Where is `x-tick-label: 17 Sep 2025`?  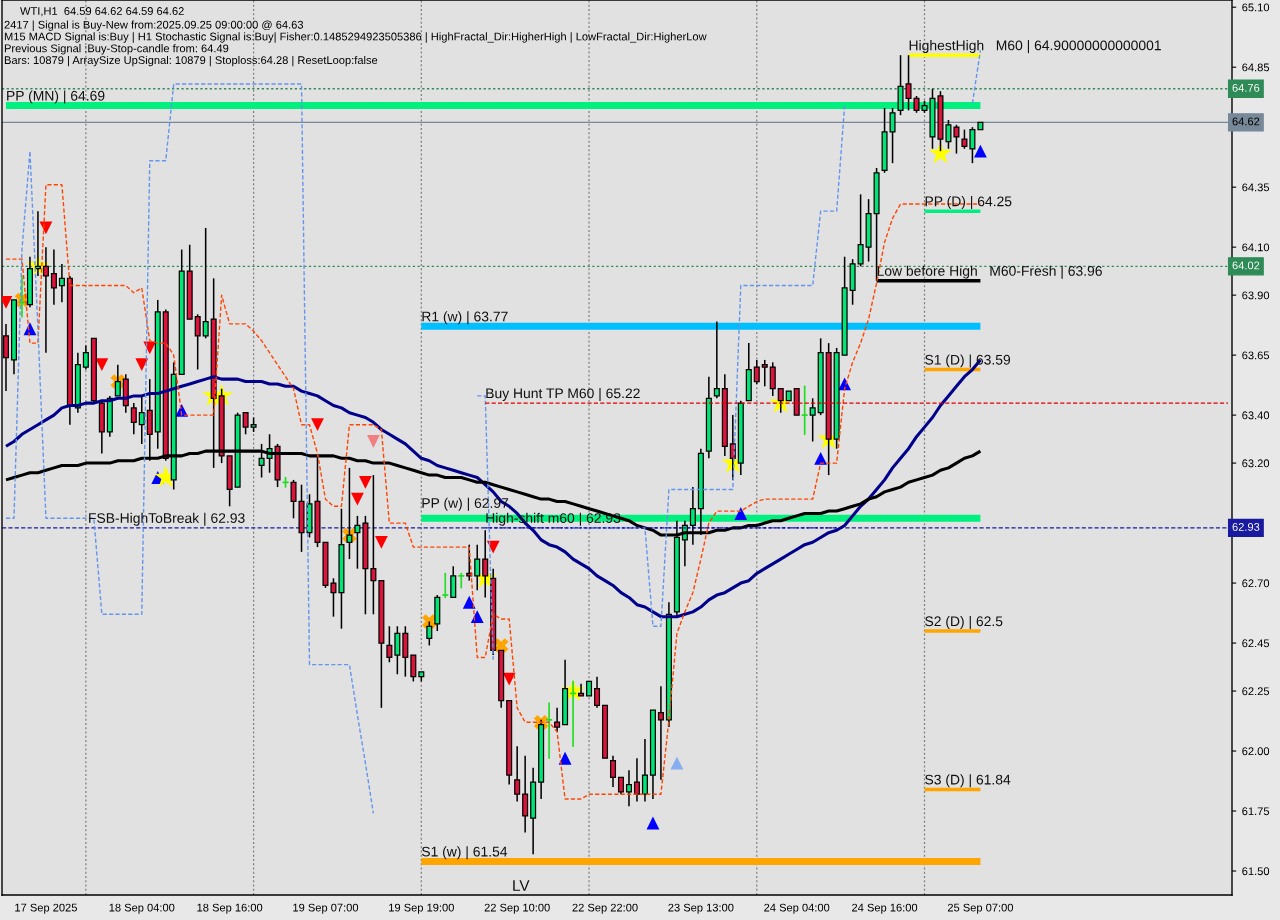 x-tick-label: 17 Sep 2025 is located at coordinates (46, 908).